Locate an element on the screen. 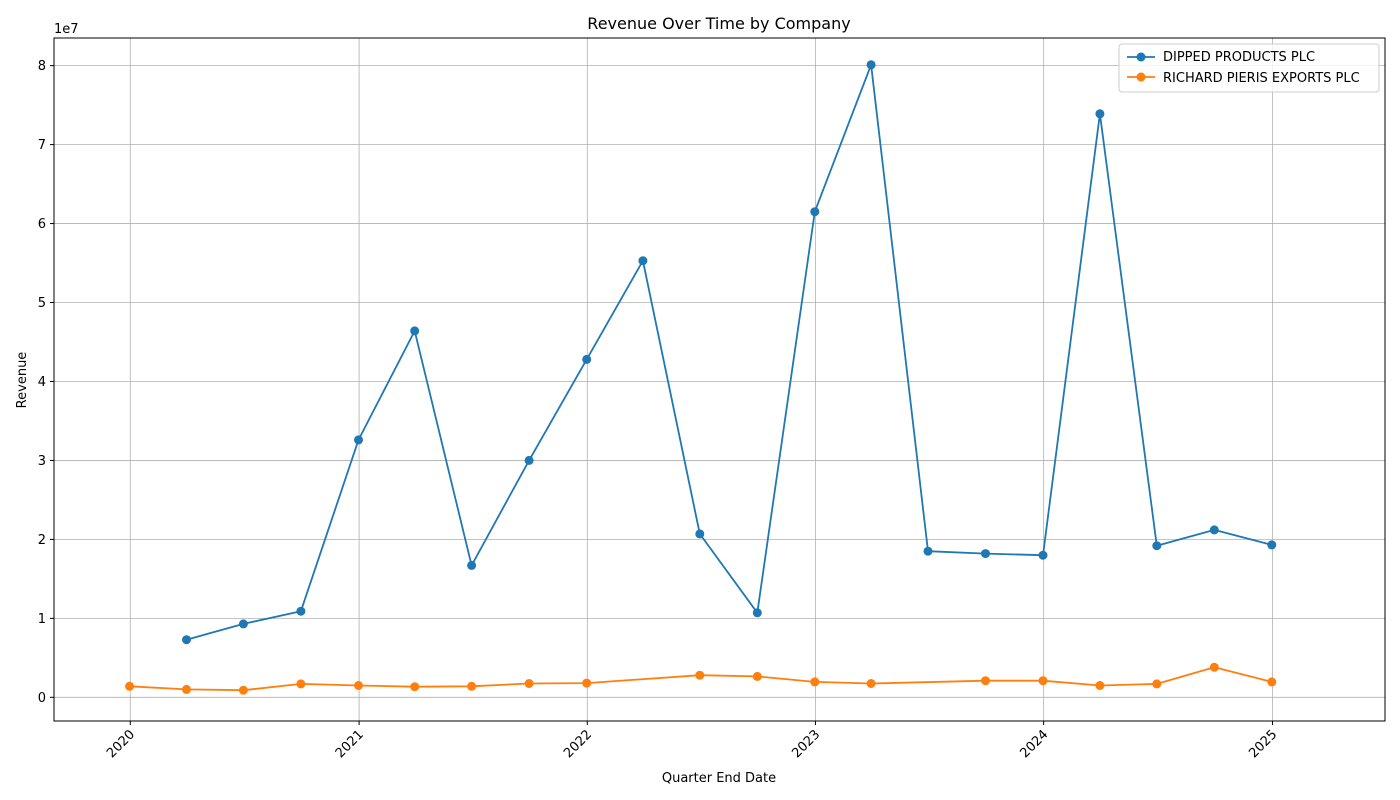  x-tick-label: 2023 is located at coordinates (806, 744).